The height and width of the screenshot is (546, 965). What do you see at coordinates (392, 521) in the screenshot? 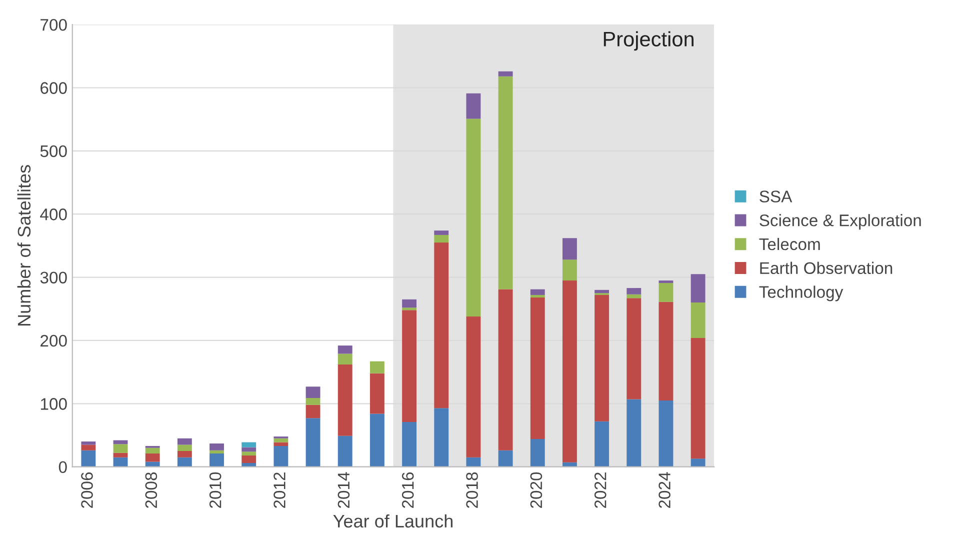
I see `x-axis-title: Year of Launch` at bounding box center [392, 521].